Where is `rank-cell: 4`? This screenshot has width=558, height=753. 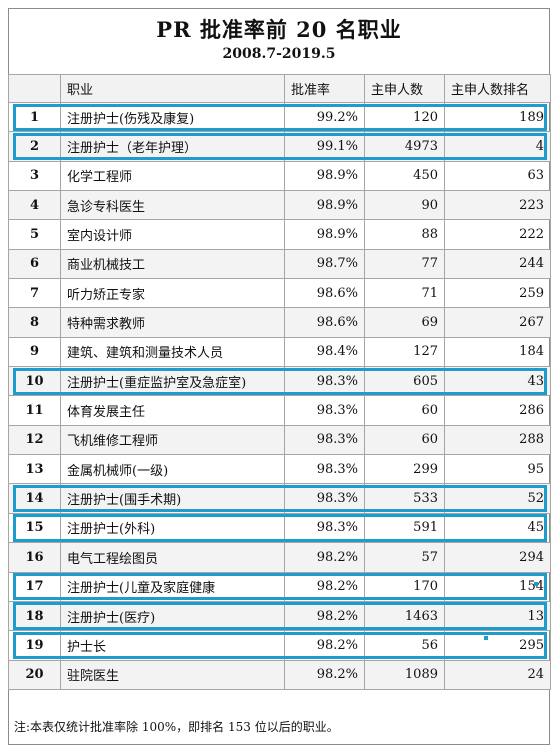 rank-cell: 4 is located at coordinates (34, 205).